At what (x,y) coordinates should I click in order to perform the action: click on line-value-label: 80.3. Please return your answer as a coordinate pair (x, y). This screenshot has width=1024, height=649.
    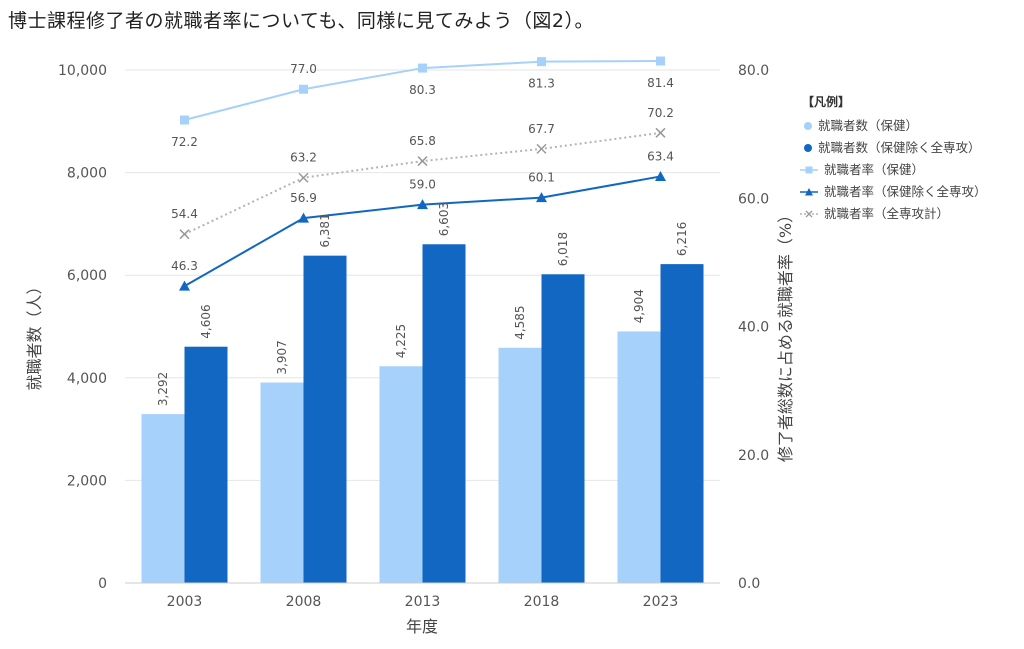
    Looking at the image, I should click on (422, 90).